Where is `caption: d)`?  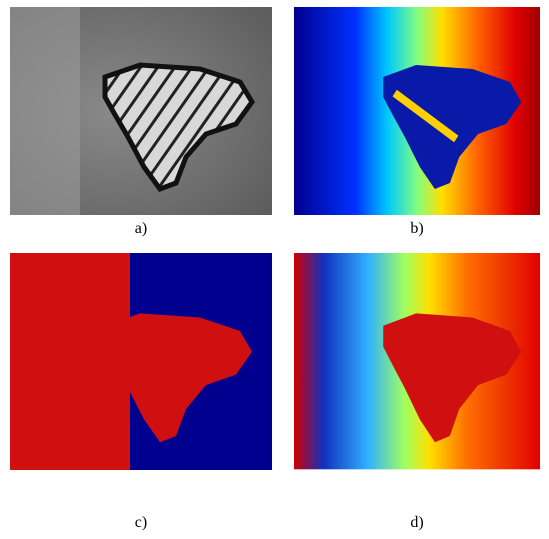
caption: d) is located at coordinates (416, 522).